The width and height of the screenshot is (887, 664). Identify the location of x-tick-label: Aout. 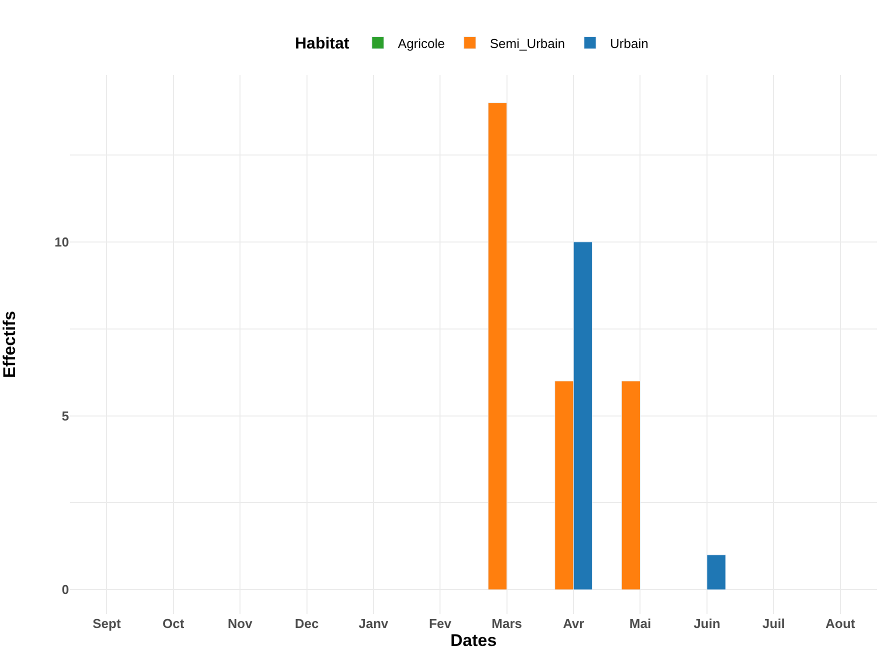
(841, 623).